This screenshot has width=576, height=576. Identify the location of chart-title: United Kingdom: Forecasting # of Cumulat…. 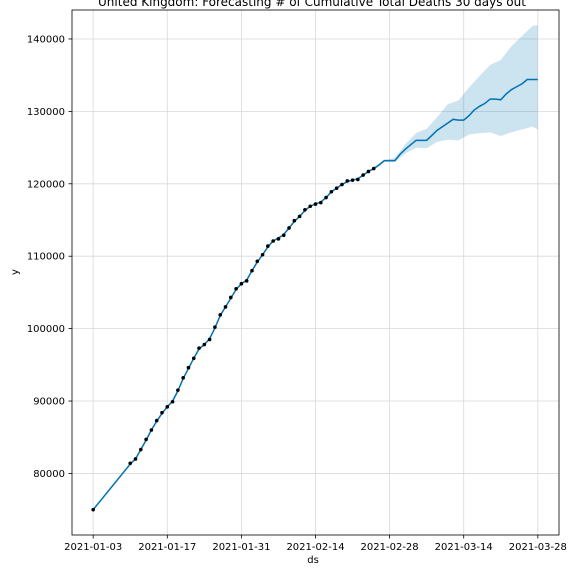
(312, 4).